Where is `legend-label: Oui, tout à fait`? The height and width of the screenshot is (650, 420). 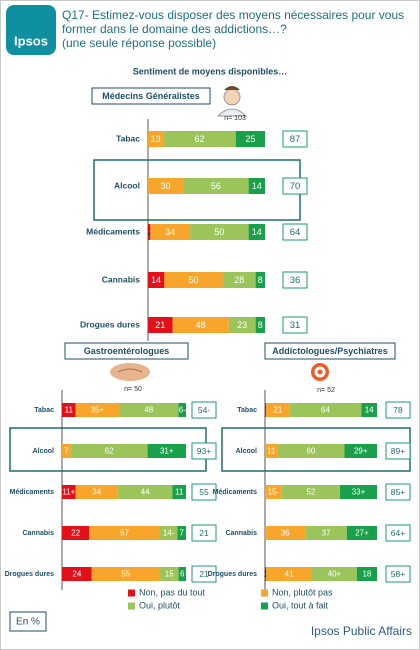
legend-label: Oui, tout à fait is located at coordinates (300, 605).